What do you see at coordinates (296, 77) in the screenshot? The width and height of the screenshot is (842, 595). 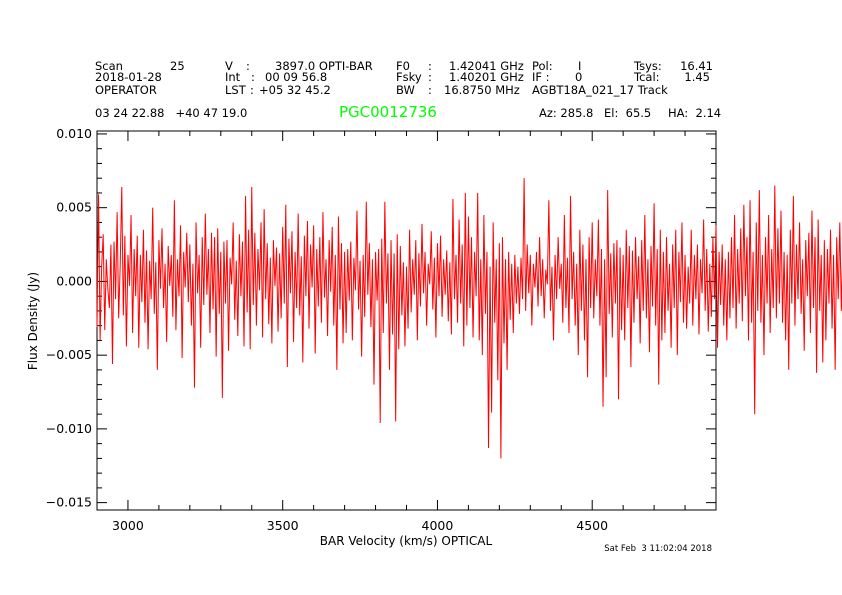 I see `integration-value: 00 09 56.8` at bounding box center [296, 77].